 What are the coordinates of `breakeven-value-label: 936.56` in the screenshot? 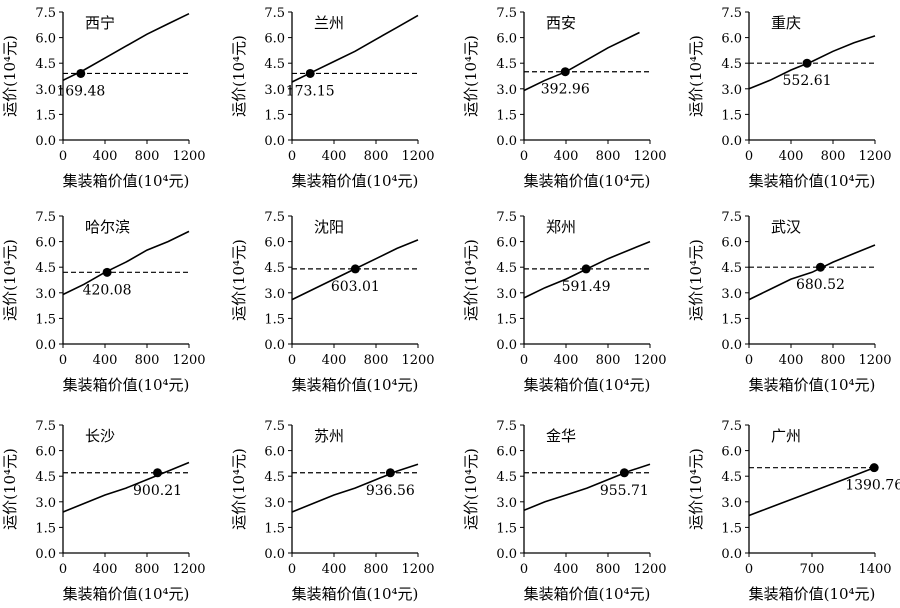 It's located at (390, 491).